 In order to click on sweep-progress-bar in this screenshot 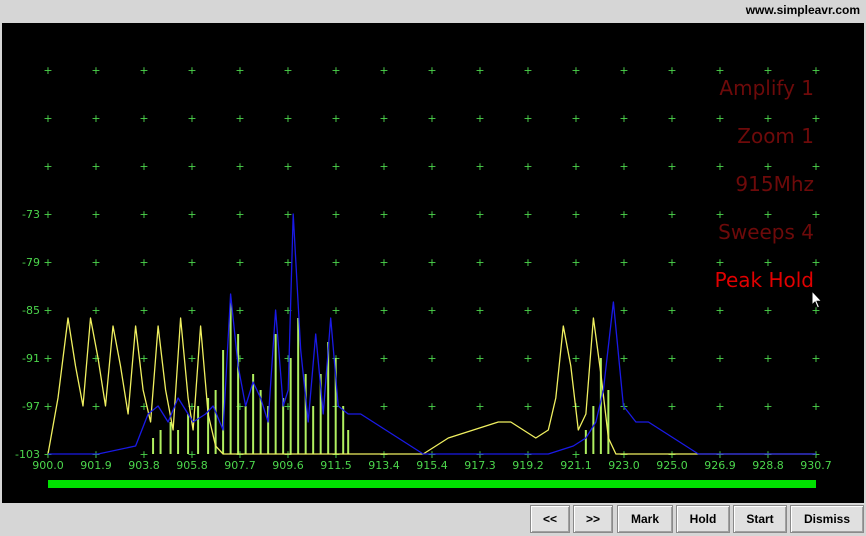, I will do `click(432, 484)`.